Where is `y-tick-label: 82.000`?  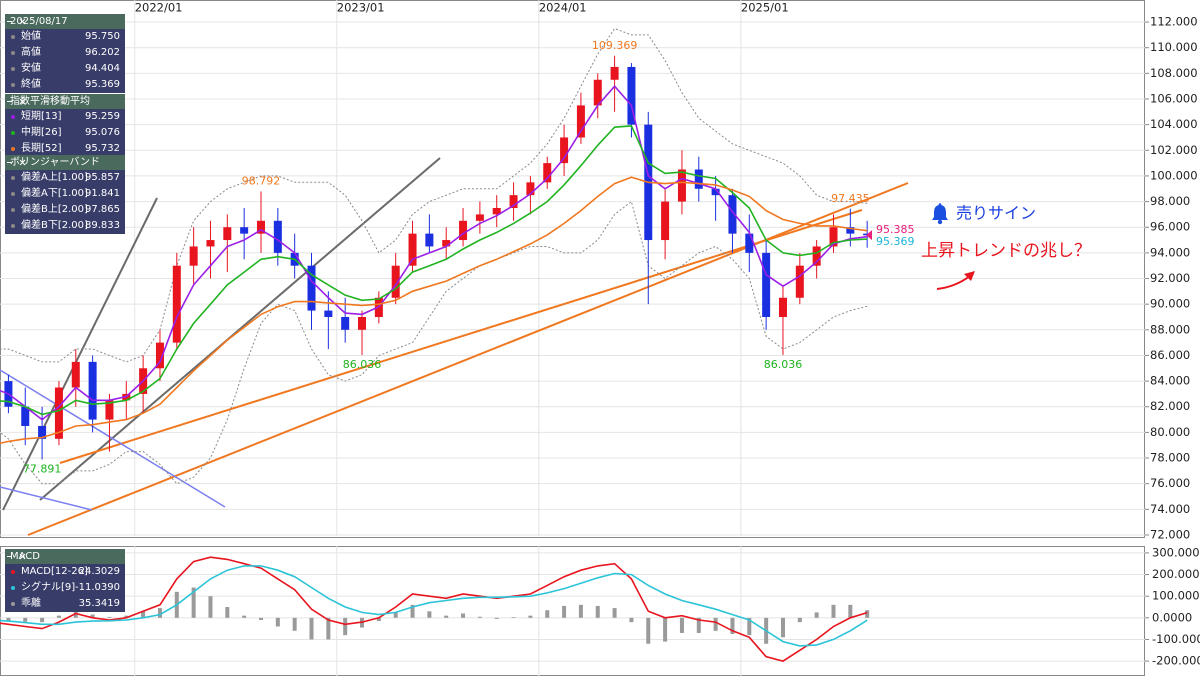 y-tick-label: 82.000 is located at coordinates (1170, 406).